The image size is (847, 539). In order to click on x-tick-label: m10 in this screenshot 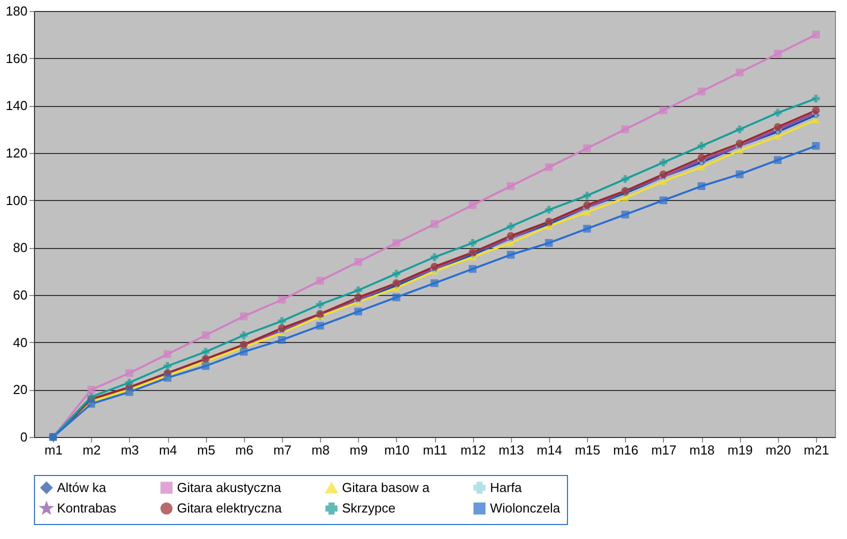, I will do `click(397, 450)`.